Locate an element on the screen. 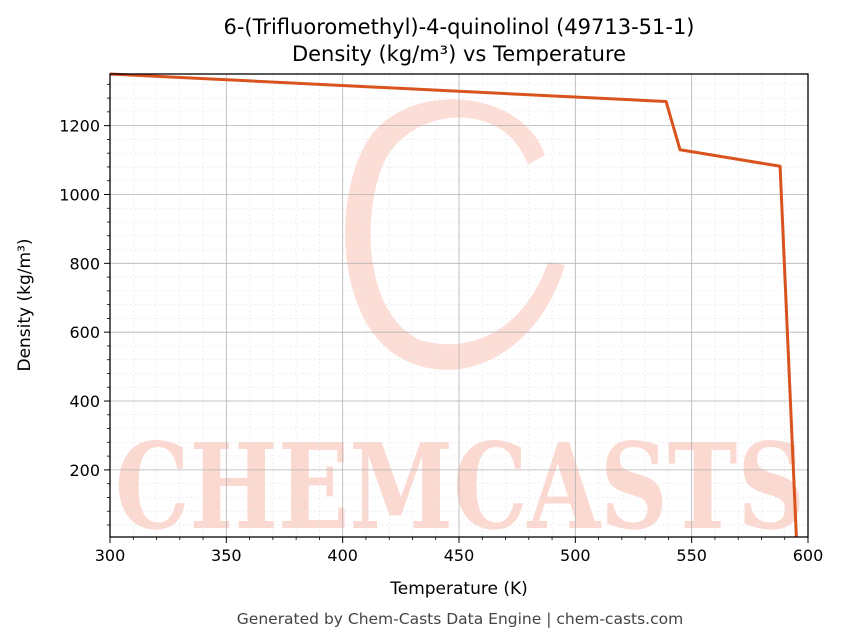 This screenshot has height=644, width=843. y-axis-ticks: 200 400 600 800 1000 1200 is located at coordinates (84, 304).